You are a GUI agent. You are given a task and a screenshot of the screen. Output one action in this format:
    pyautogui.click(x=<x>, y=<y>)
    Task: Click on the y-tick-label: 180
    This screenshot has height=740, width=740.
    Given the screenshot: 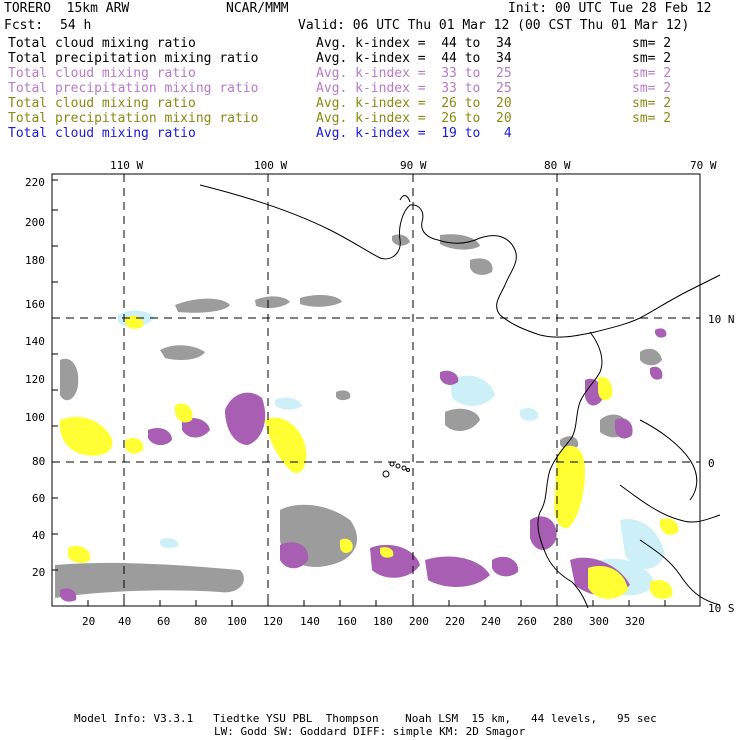 What is the action you would take?
    pyautogui.click(x=35, y=260)
    